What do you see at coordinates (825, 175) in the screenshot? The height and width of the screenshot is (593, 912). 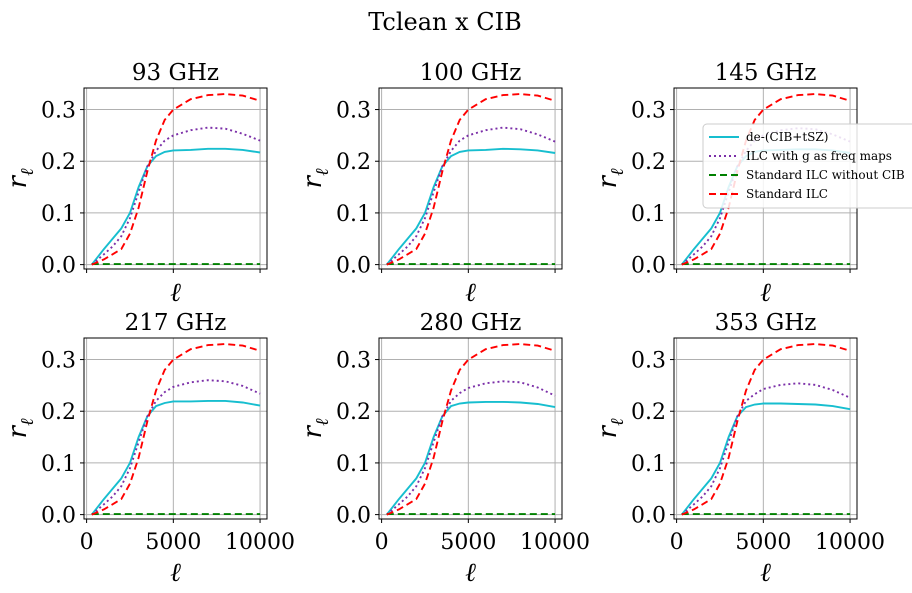 I see `legend-label: Standard ILC without CIB` at bounding box center [825, 175].